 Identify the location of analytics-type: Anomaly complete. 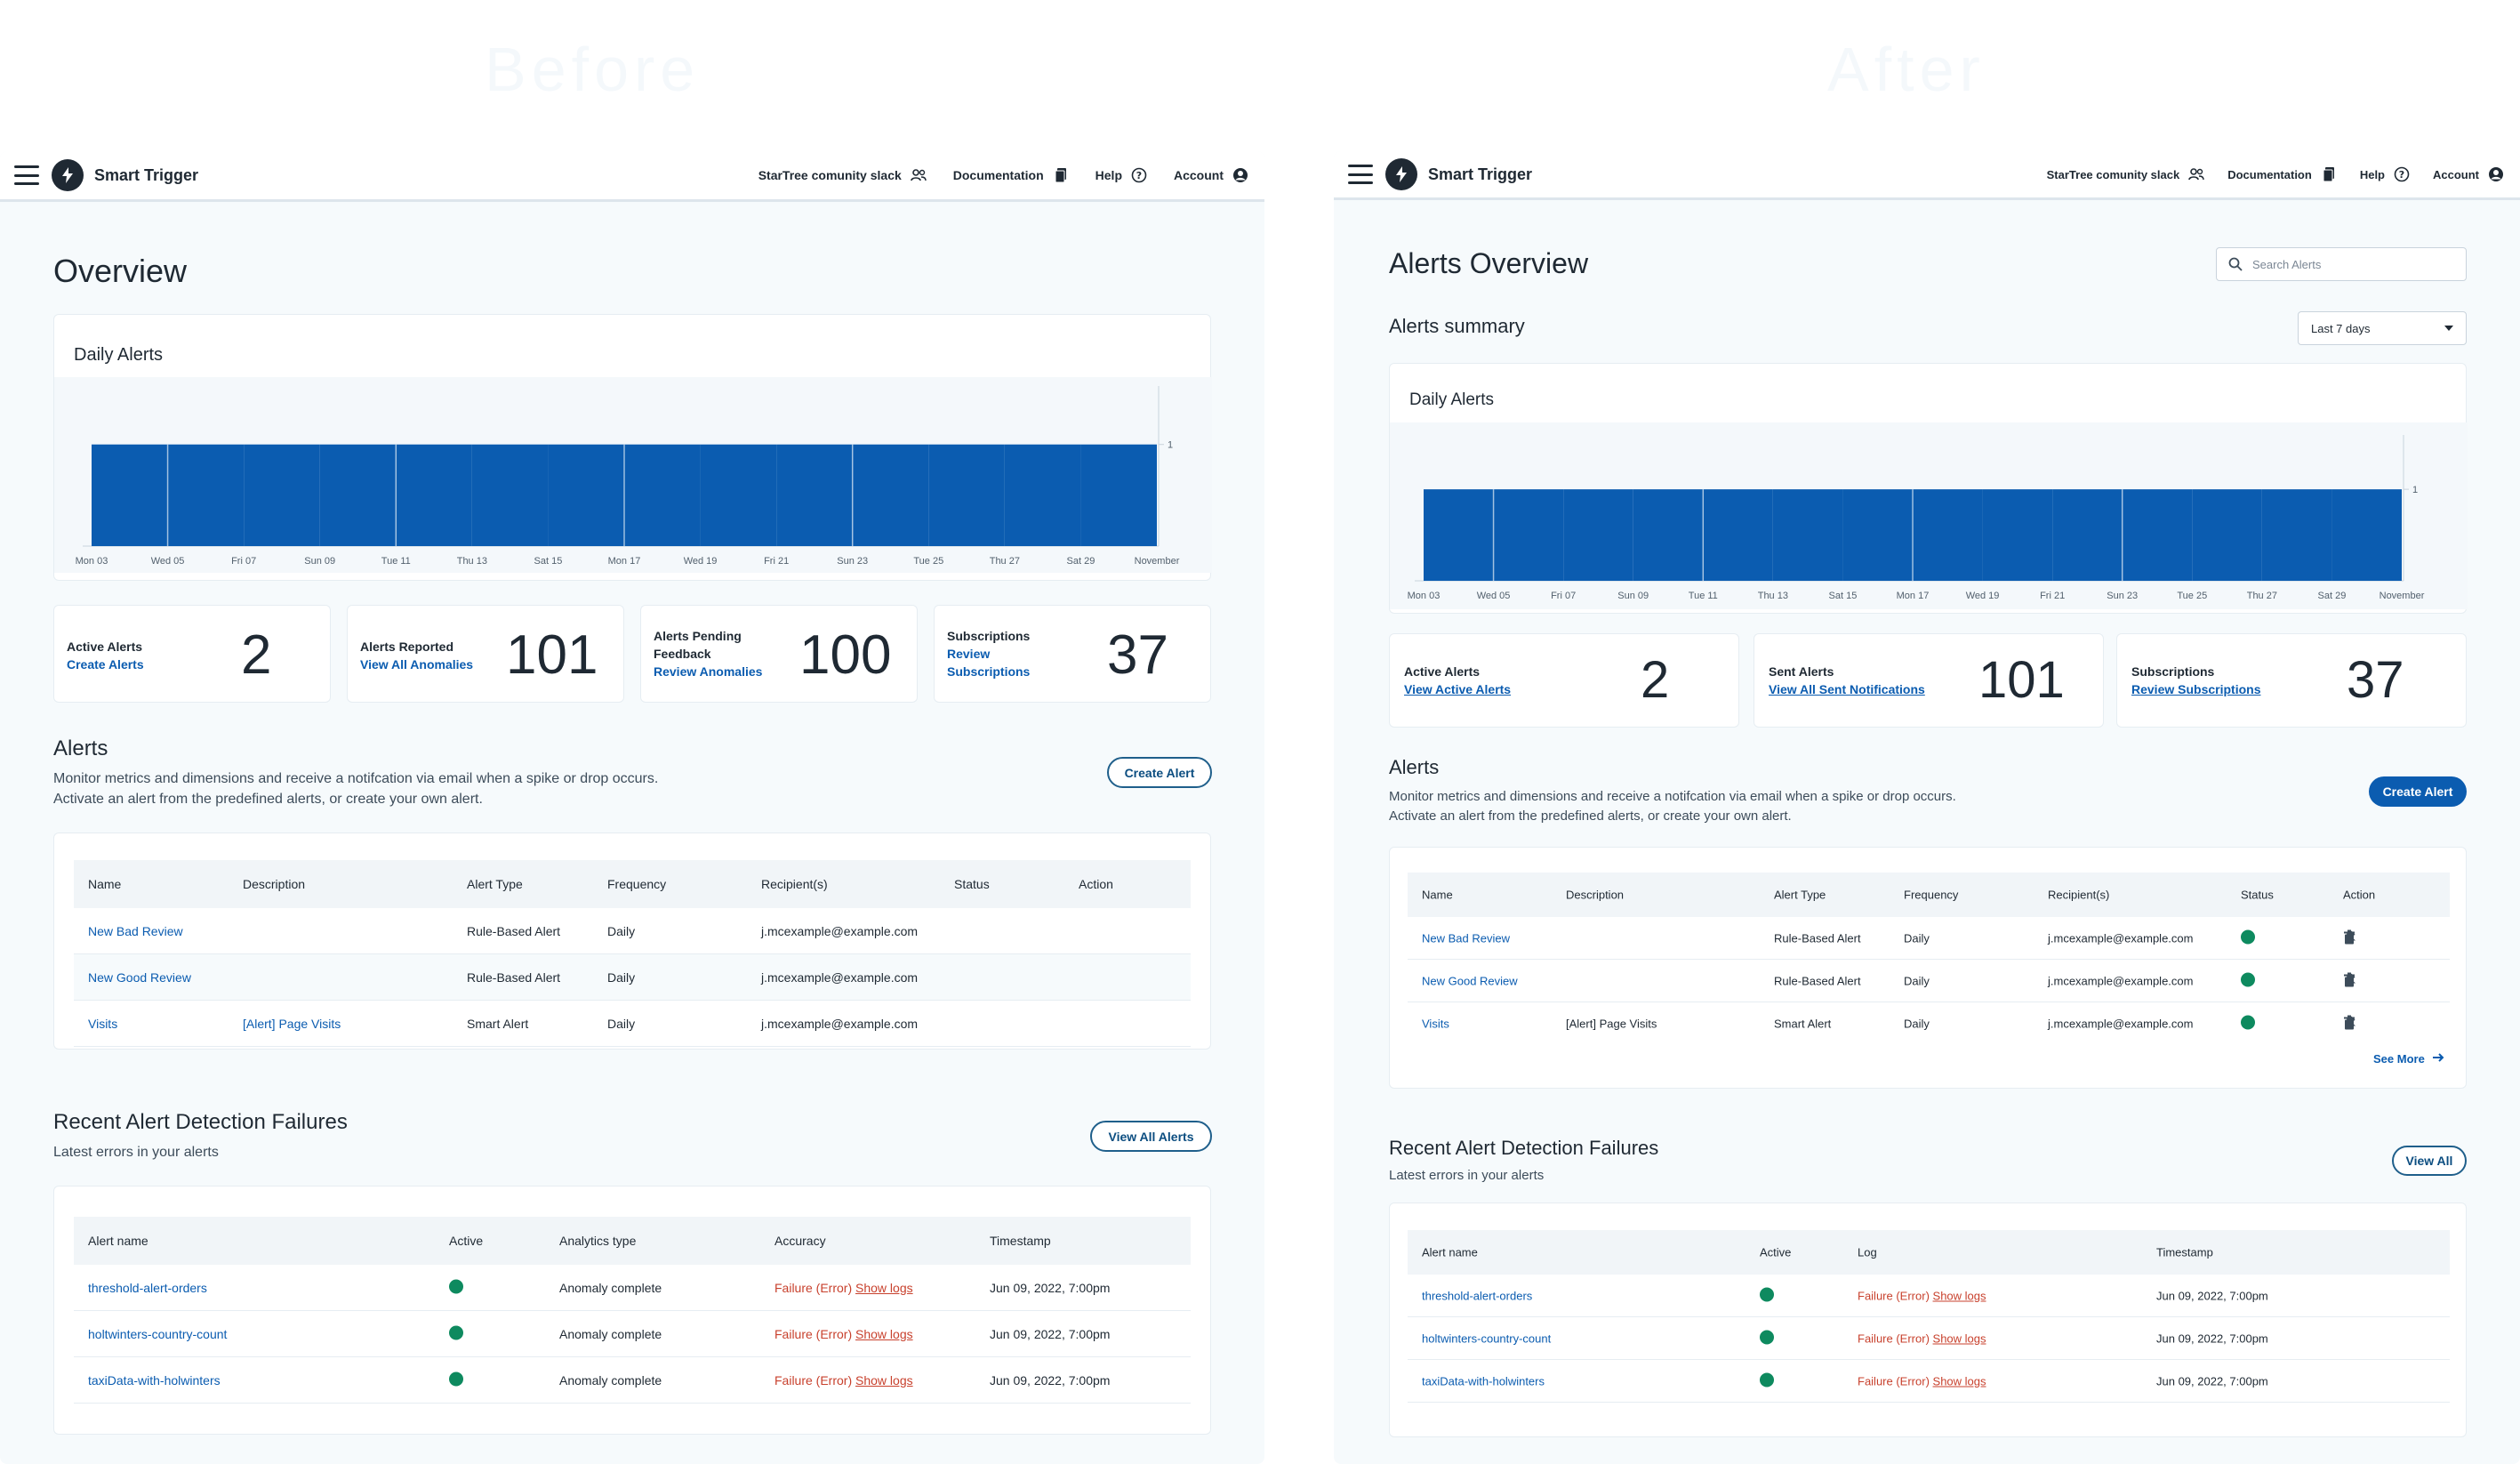
(610, 1333).